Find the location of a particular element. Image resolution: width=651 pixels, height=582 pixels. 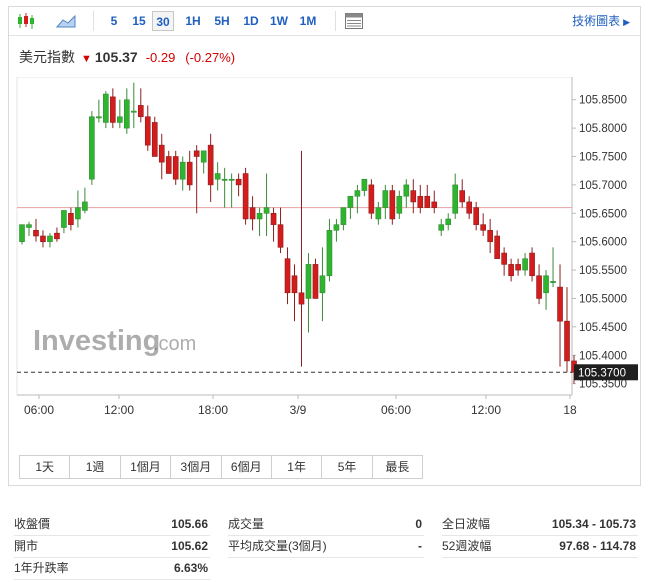

stats-column-2: 成交量 0 平均成交量(3個月) - is located at coordinates (326, 536).